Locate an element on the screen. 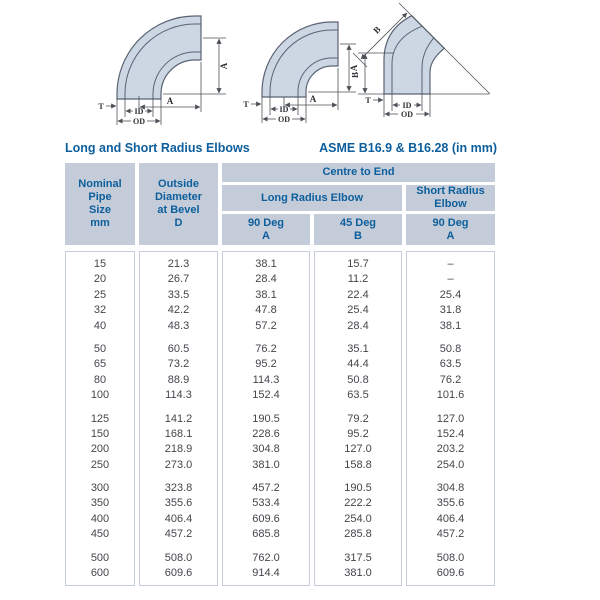 The width and height of the screenshot is (600, 600). table-cell: 203.2 is located at coordinates (450, 449).